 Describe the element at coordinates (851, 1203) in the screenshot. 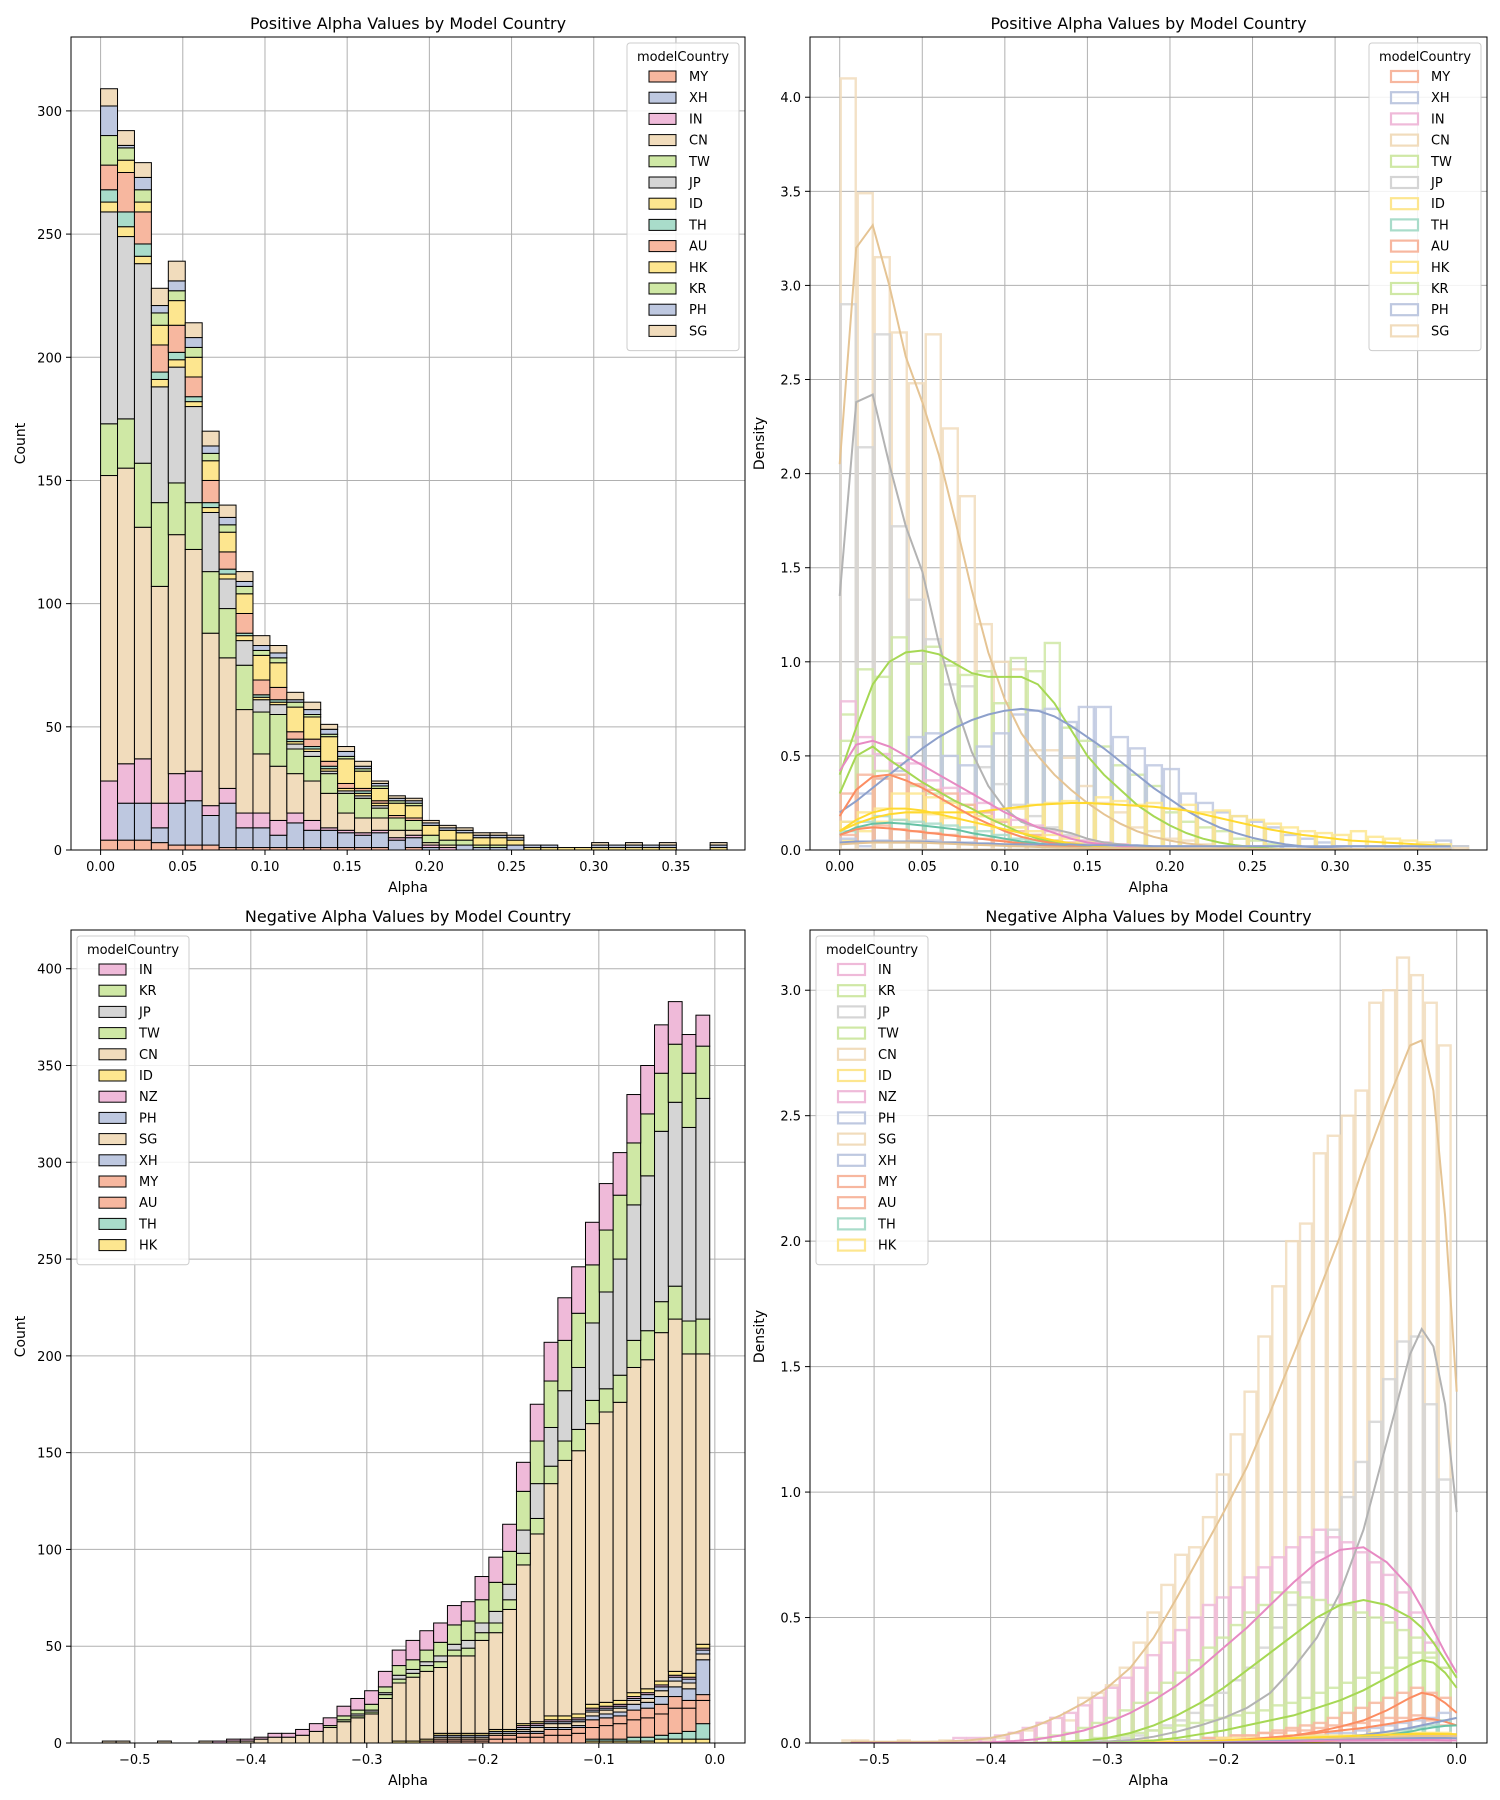

I see `legend-swatch-AU` at that location.